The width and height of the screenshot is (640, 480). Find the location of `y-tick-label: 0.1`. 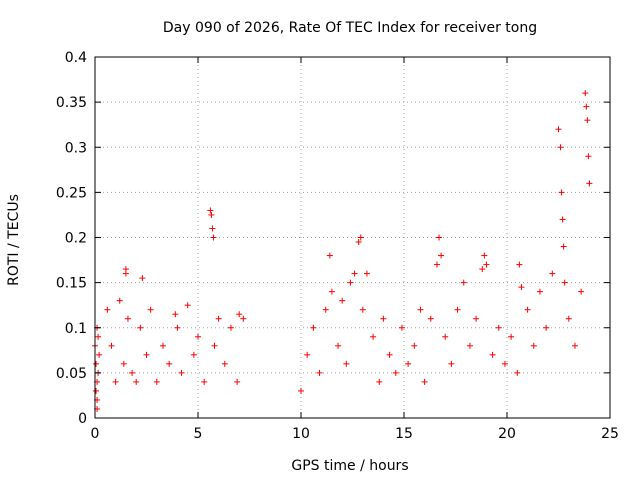

y-tick-label: 0.1 is located at coordinates (76, 329).